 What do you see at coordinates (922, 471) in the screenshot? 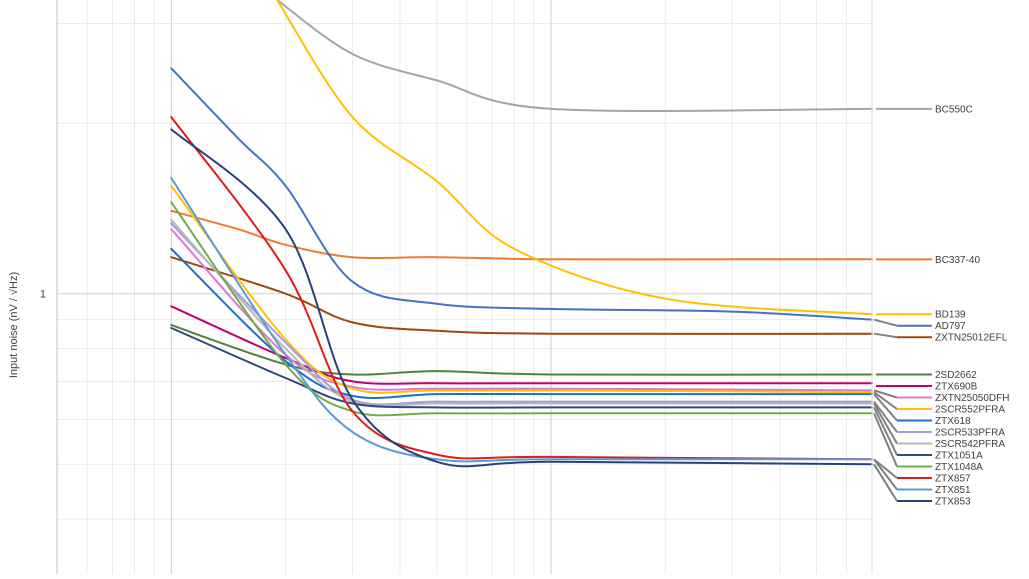
I see `legend-item-ztx857: ZTX857` at bounding box center [922, 471].